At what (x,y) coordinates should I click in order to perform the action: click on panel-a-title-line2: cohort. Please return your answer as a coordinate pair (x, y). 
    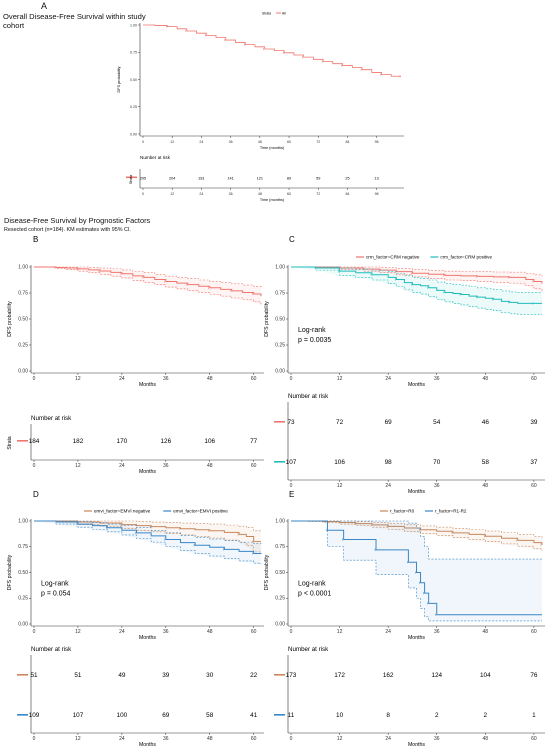
    Looking at the image, I should click on (14, 25).